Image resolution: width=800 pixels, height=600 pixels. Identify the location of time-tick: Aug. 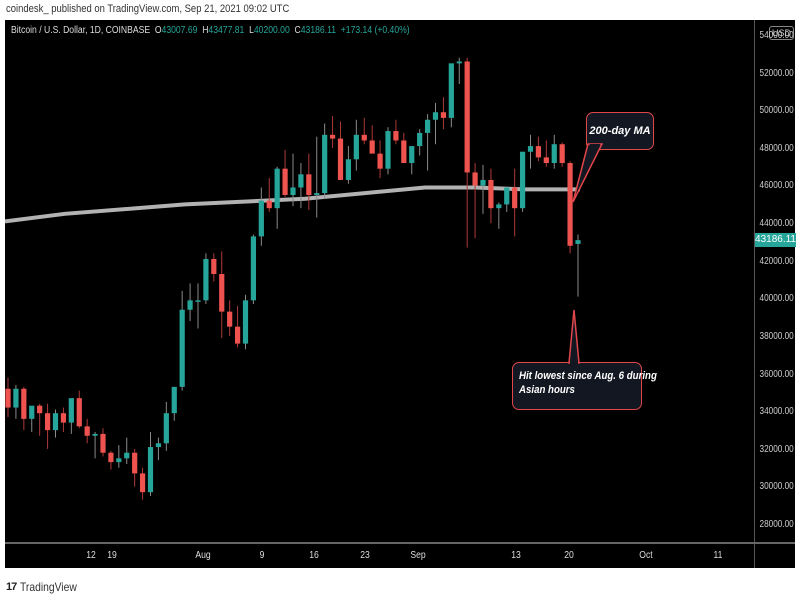
(203, 555).